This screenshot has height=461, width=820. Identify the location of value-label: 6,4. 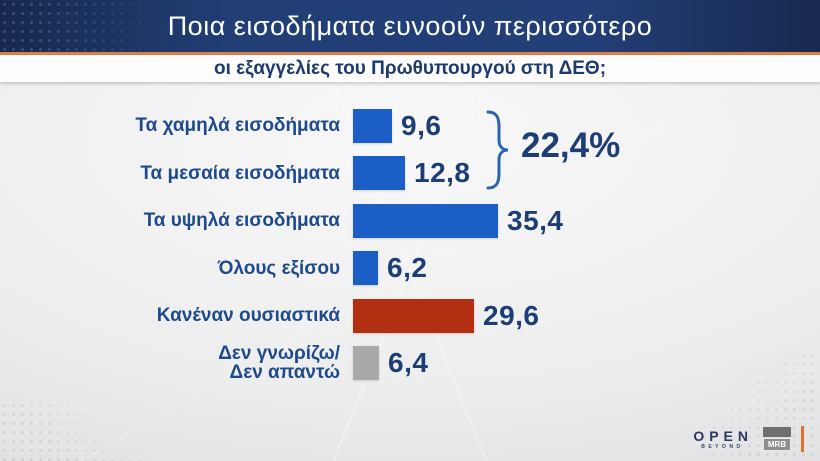
(408, 363).